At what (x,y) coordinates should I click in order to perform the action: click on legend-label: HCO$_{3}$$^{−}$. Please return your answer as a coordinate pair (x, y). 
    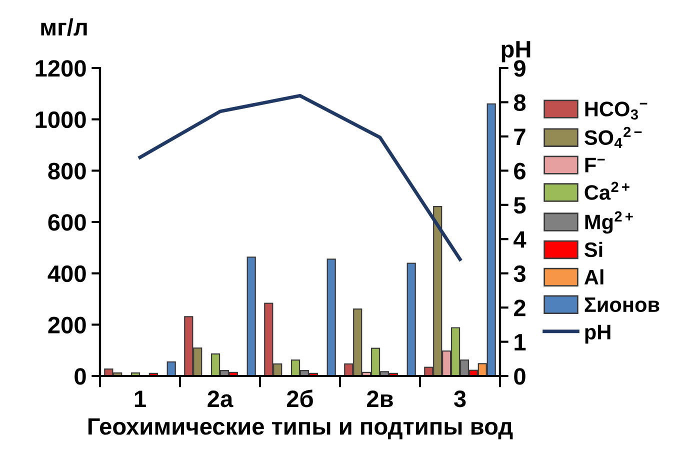
    Looking at the image, I should click on (616, 111).